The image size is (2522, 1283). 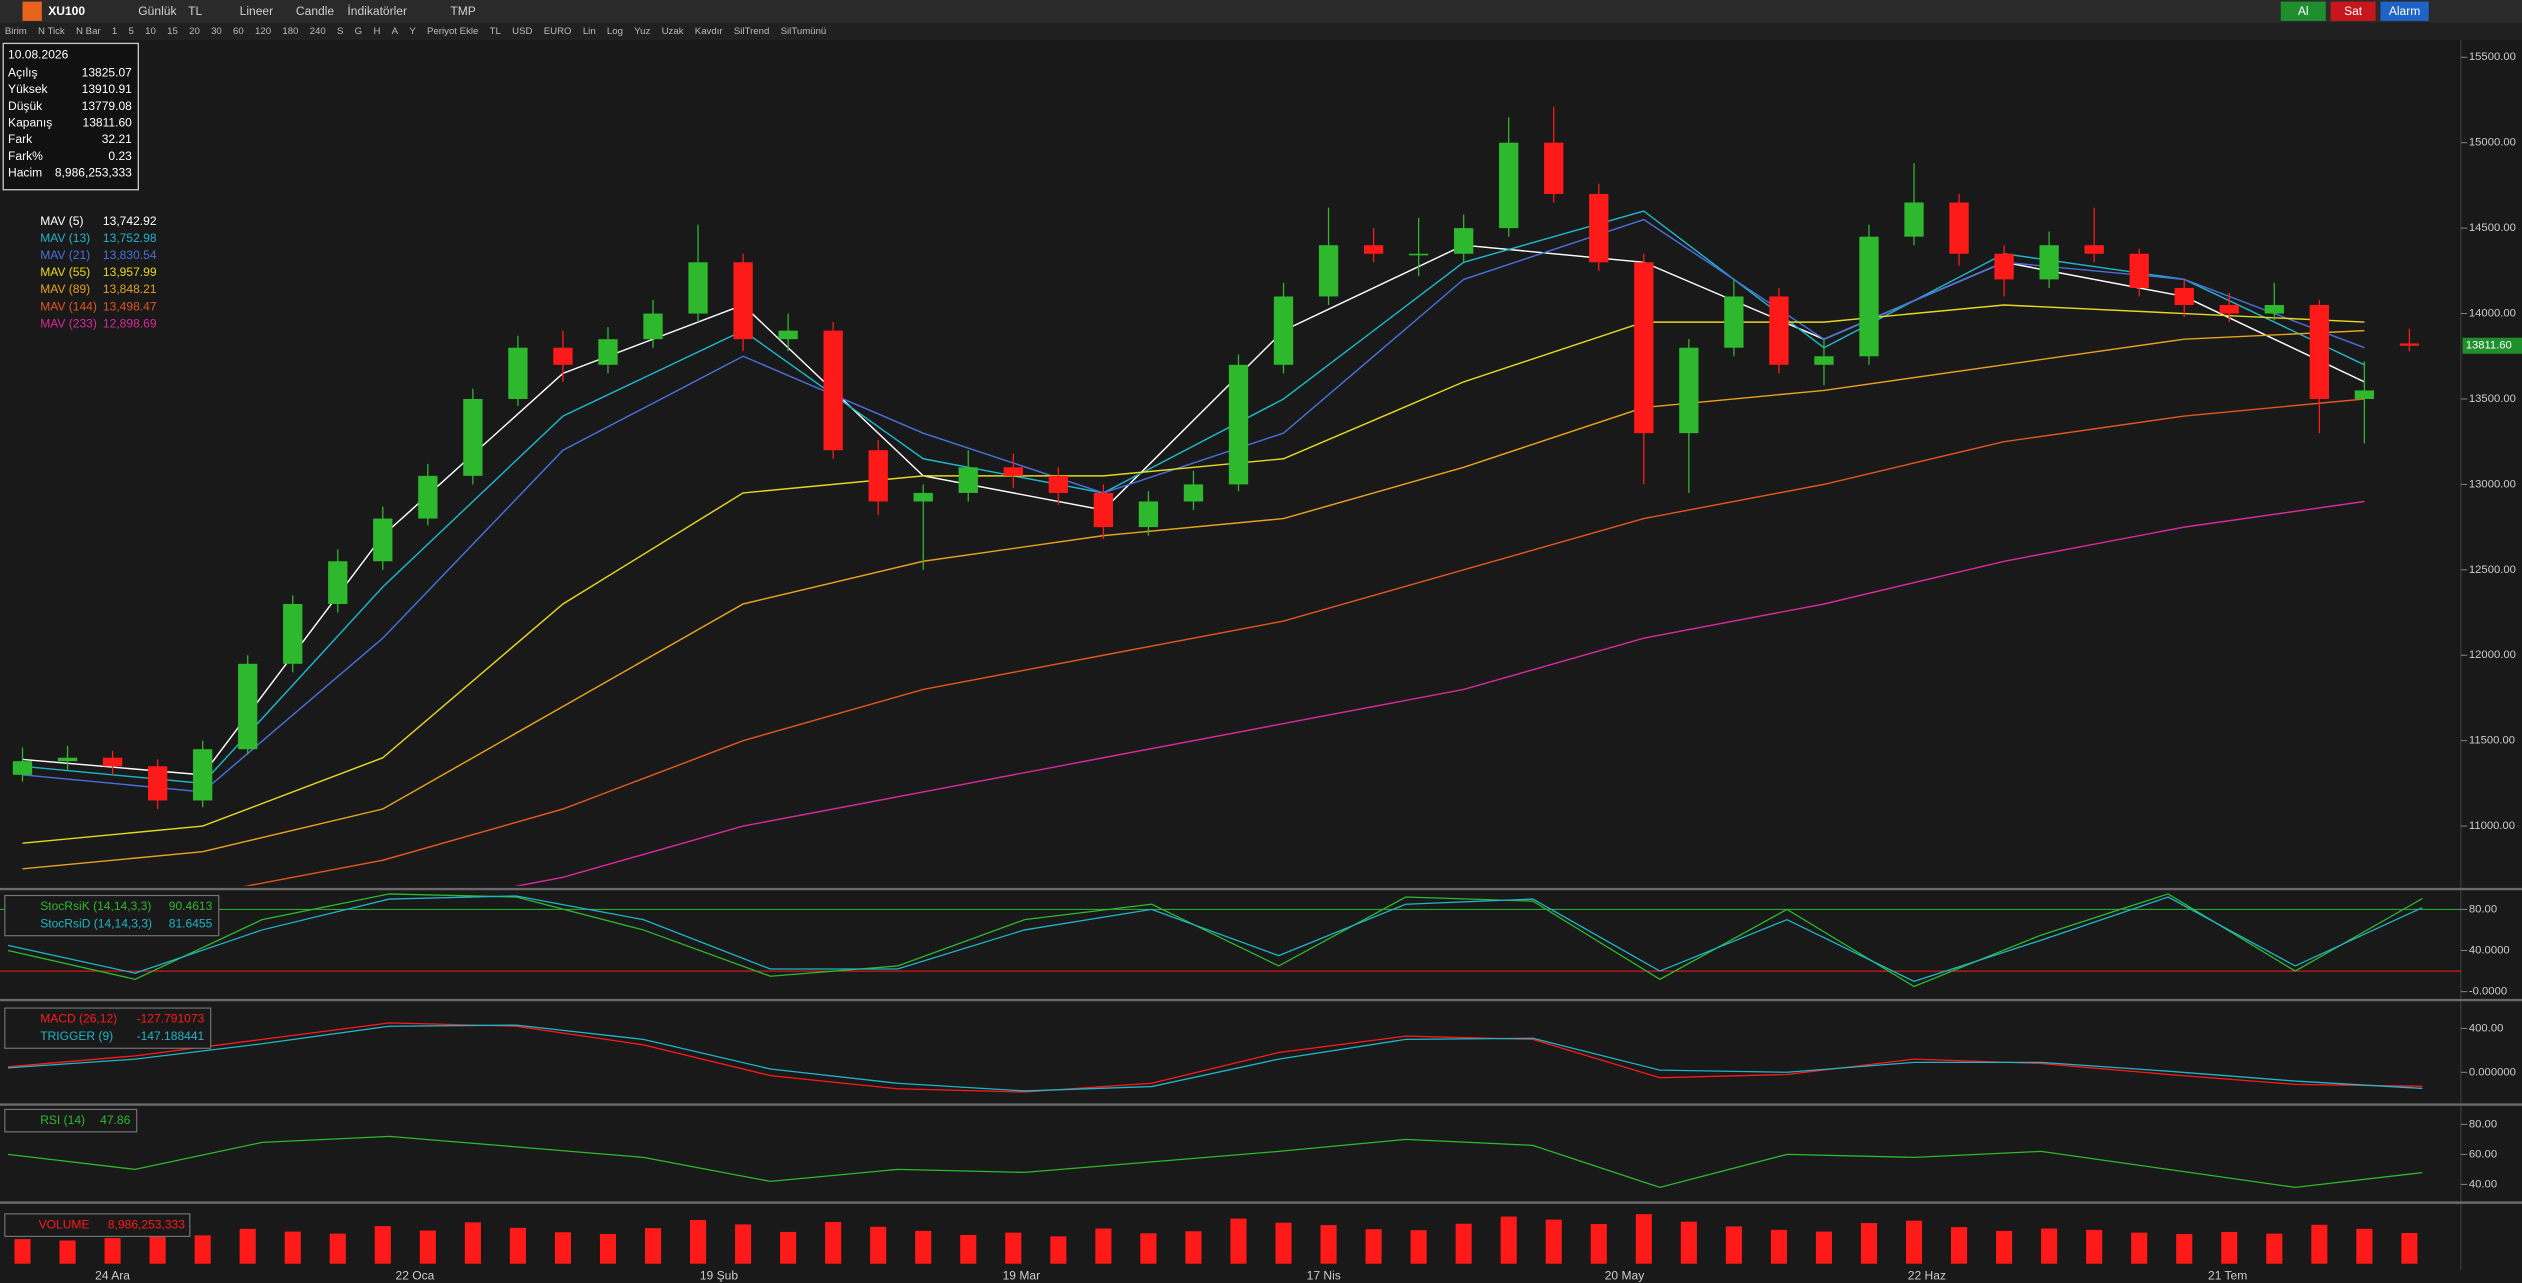 What do you see at coordinates (315, 11) in the screenshot?
I see `style: Candle` at bounding box center [315, 11].